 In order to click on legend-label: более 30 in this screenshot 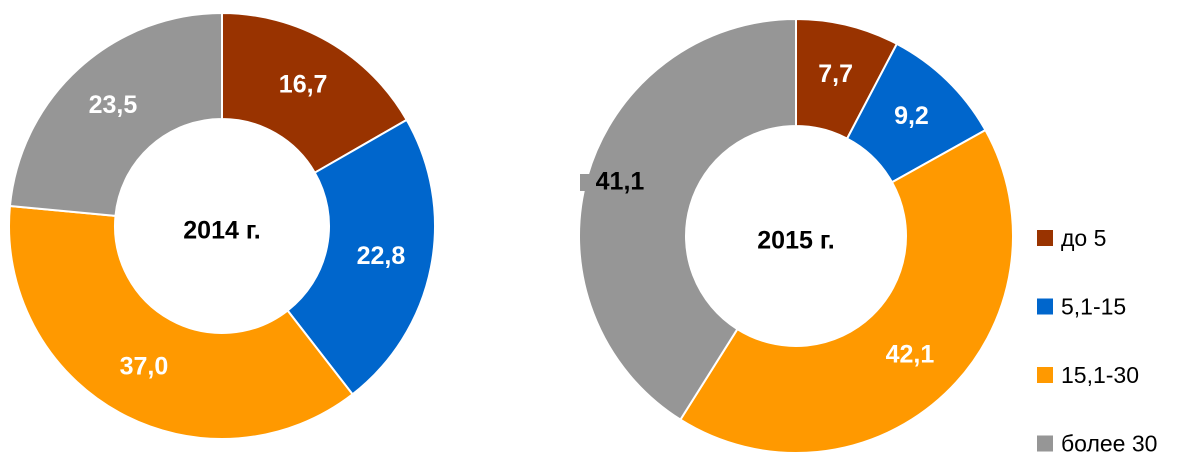, I will do `click(1109, 443)`.